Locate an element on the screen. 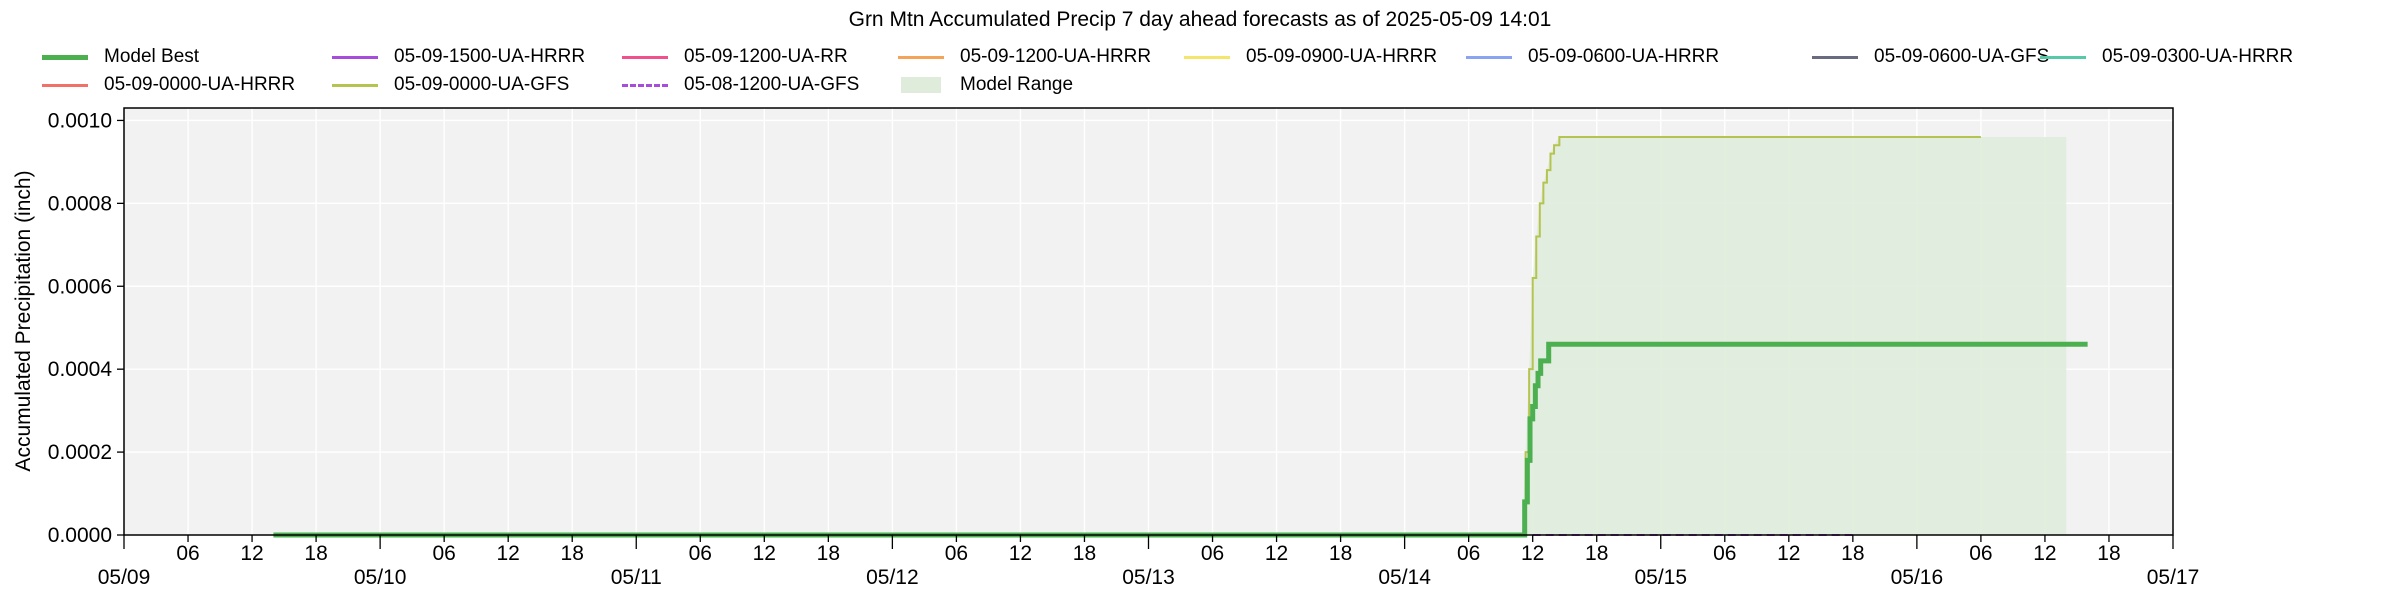 This screenshot has width=2400, height=600. legend-item: 05-09-0900-UA-HRRR is located at coordinates (1310, 57).